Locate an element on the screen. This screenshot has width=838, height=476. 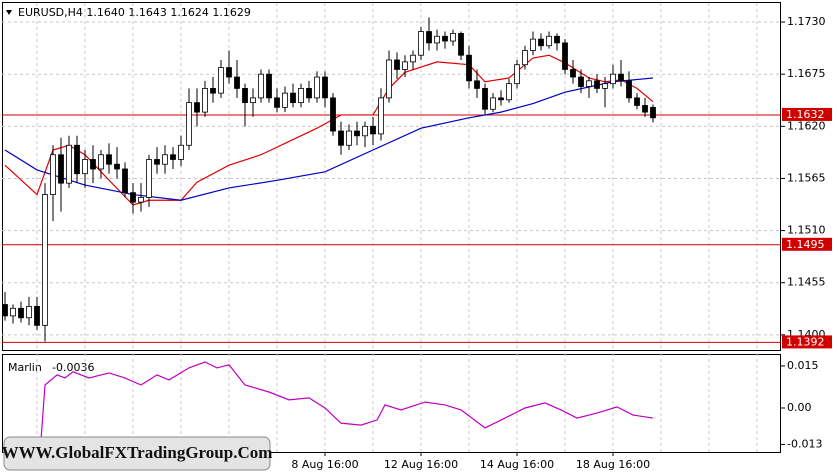
x-tick-label: 14 Aug 16:00 is located at coordinates (517, 464).